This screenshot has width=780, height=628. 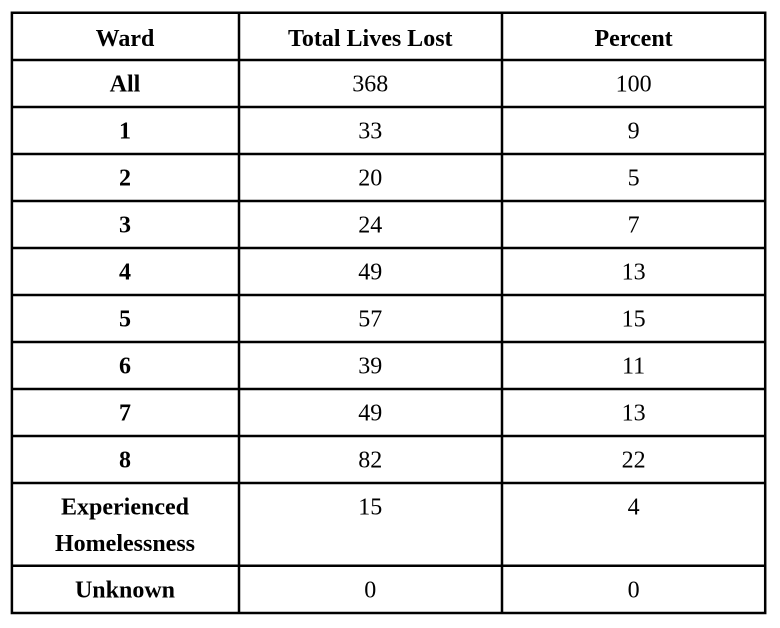 What do you see at coordinates (370, 179) in the screenshot?
I see `svg-text: 20` at bounding box center [370, 179].